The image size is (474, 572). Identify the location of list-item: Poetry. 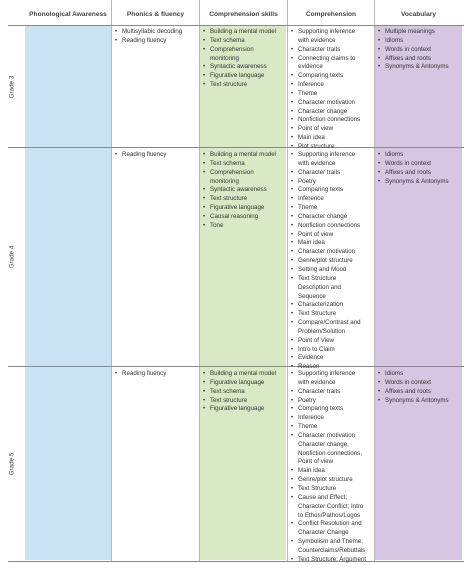
(332, 182).